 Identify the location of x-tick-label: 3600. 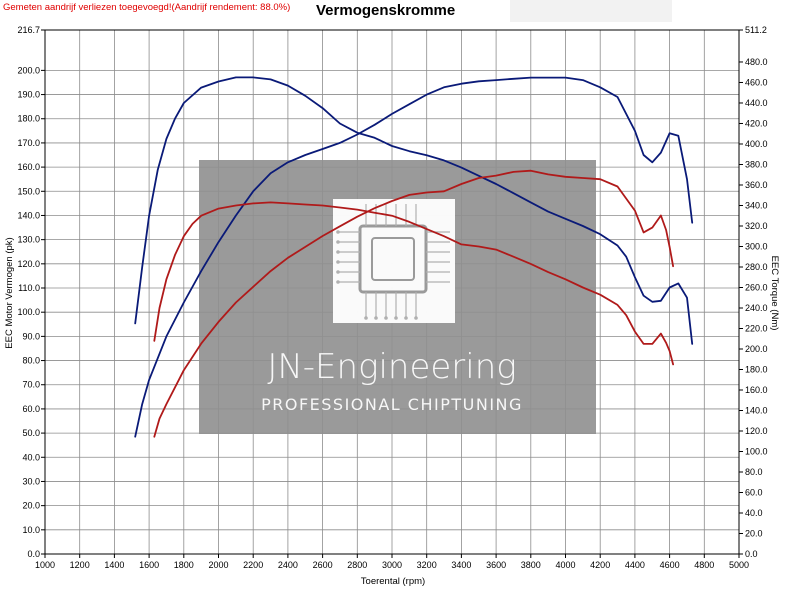
(496, 565).